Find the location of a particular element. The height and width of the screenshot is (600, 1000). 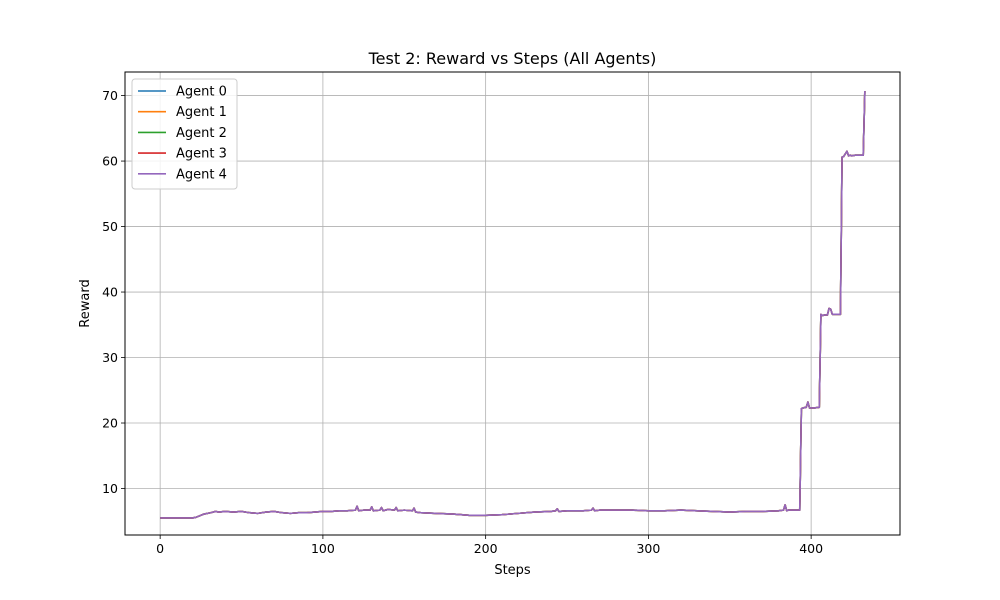

y-tick-label: 60 is located at coordinates (110, 161).